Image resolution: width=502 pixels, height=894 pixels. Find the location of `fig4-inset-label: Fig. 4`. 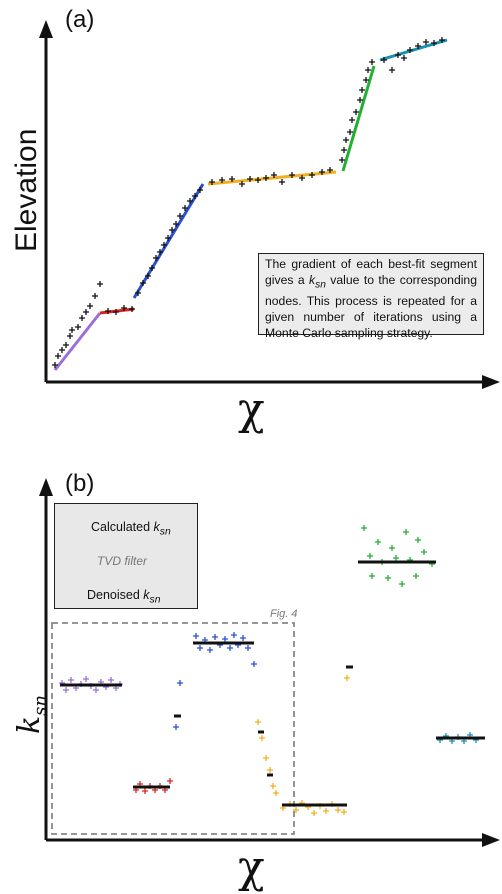

fig4-inset-label: Fig. 4 is located at coordinates (284, 614).